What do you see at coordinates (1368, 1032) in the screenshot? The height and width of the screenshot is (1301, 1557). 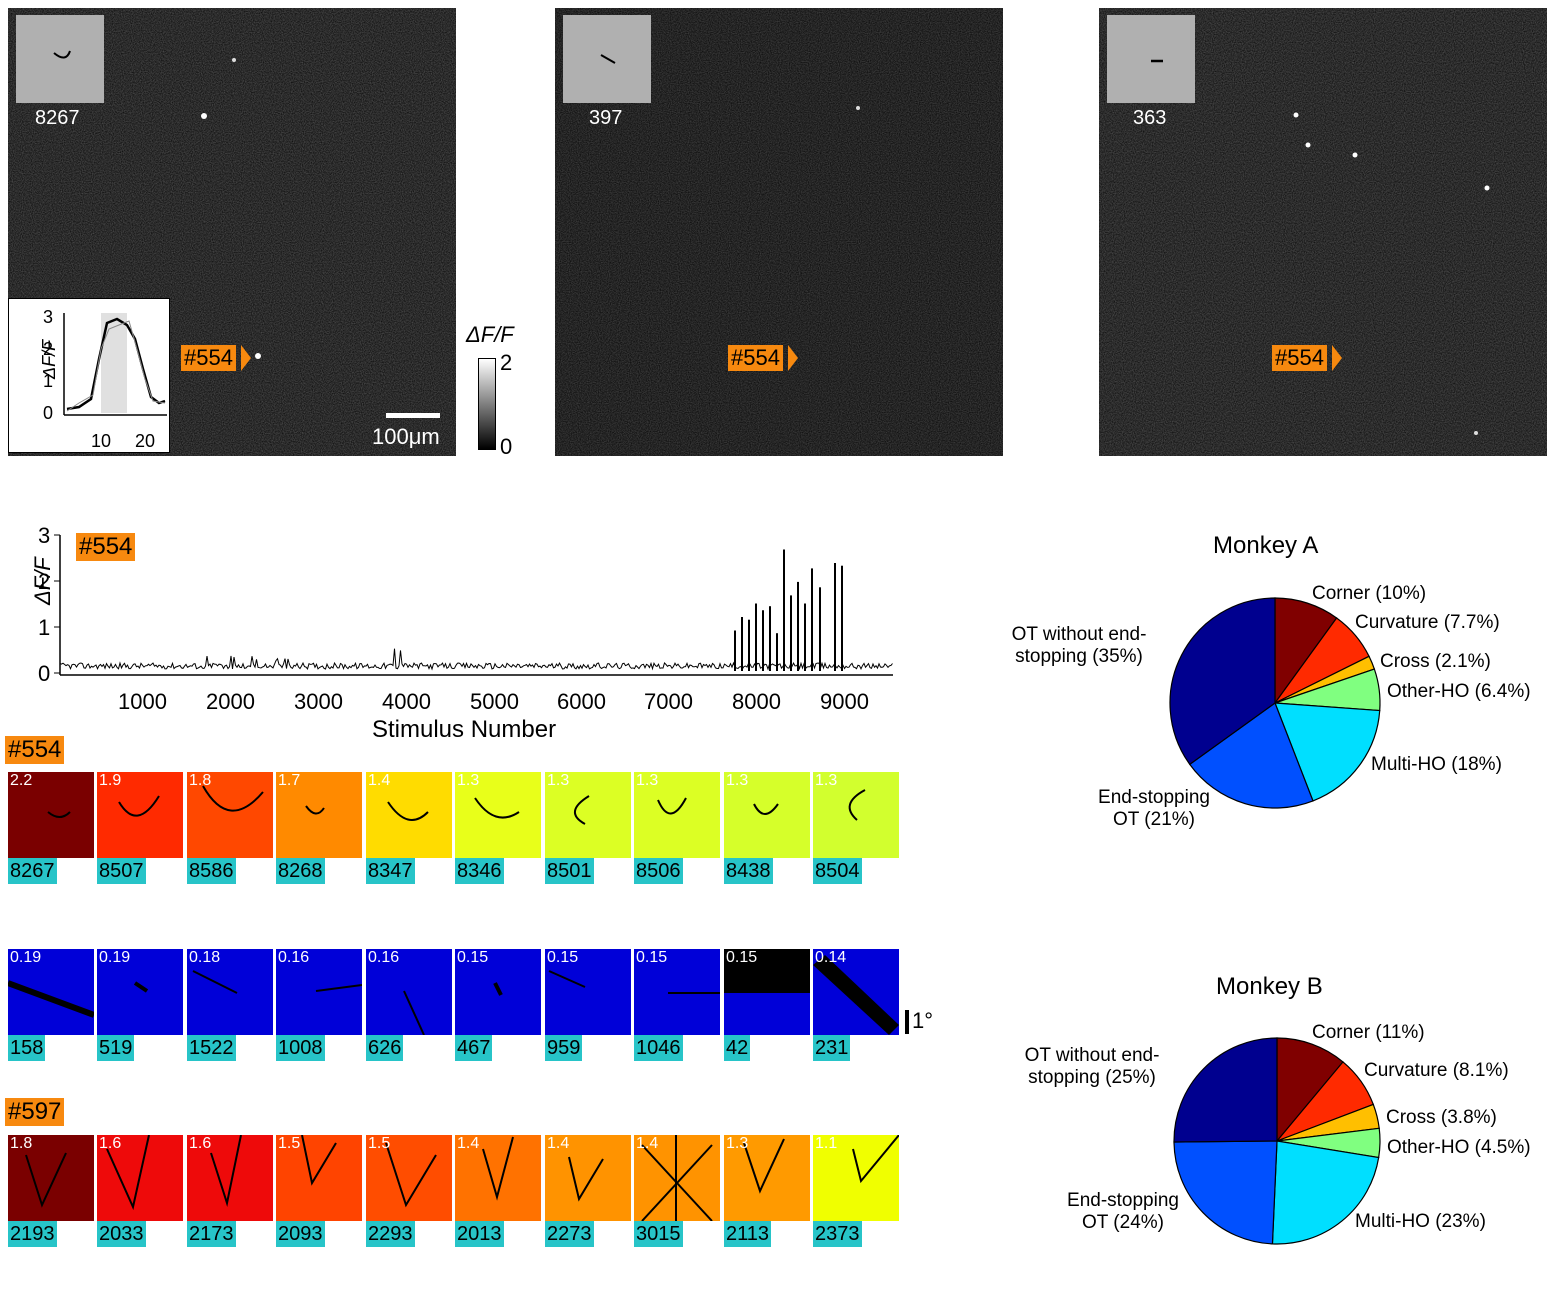 I see `pie-b-label-corner: Corner (11%)` at bounding box center [1368, 1032].